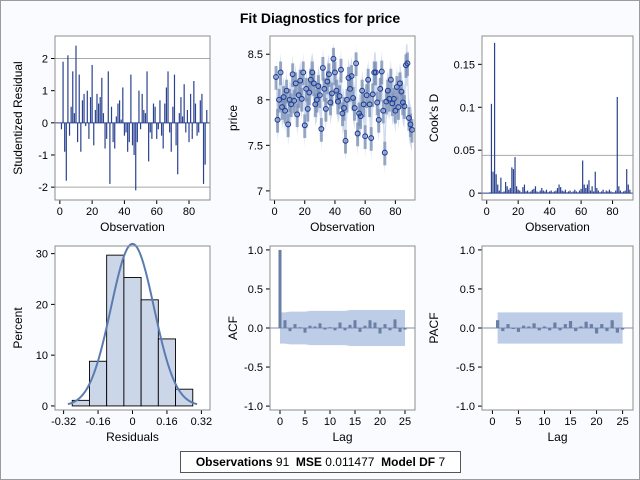 The image size is (640, 480). I want to click on y-axis-title: price, so click(233, 118).